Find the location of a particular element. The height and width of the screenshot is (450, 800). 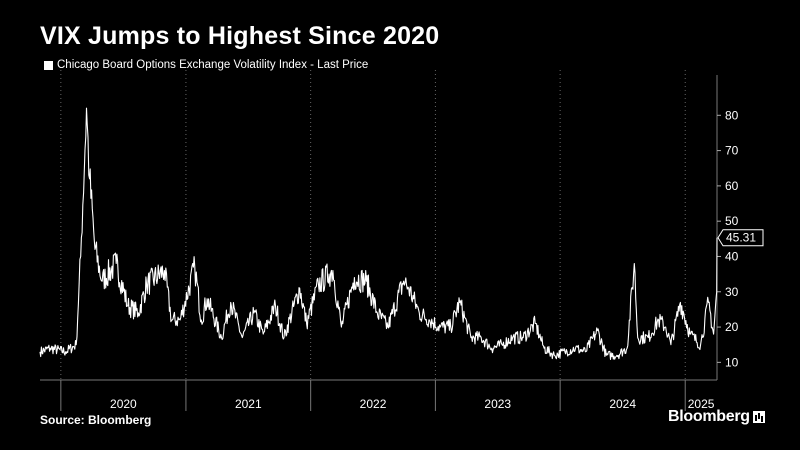

x-tick-label-2023: 2023 is located at coordinates (497, 404).